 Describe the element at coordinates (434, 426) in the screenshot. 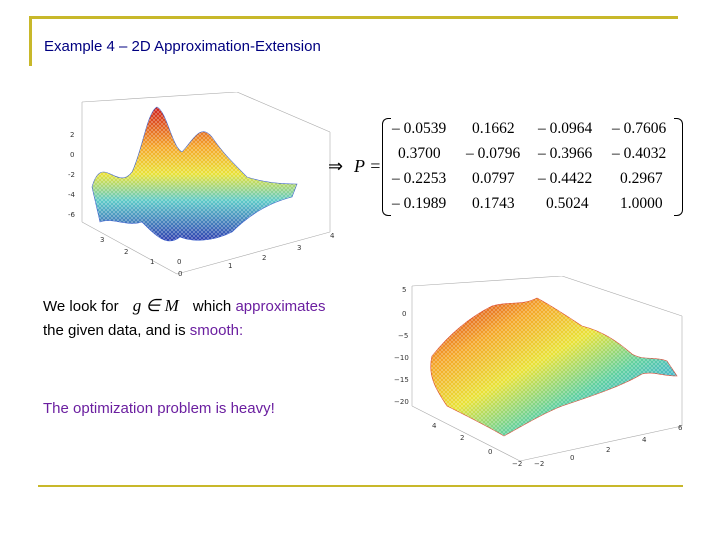

I see `bottom-y-tick: 4` at that location.